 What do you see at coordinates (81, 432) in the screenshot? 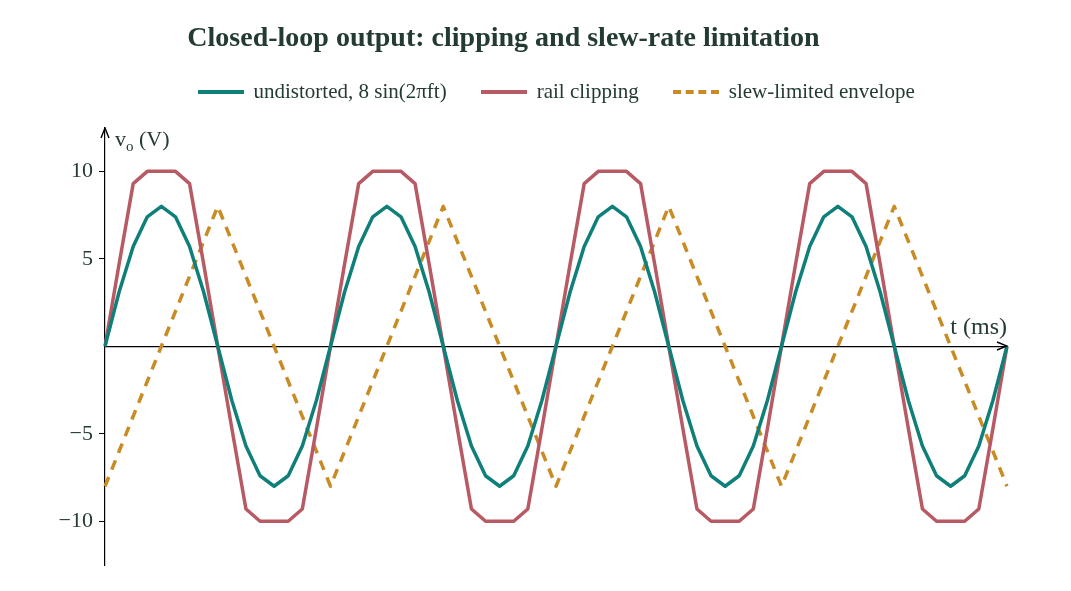
I see `y-tick-label: −5` at bounding box center [81, 432].